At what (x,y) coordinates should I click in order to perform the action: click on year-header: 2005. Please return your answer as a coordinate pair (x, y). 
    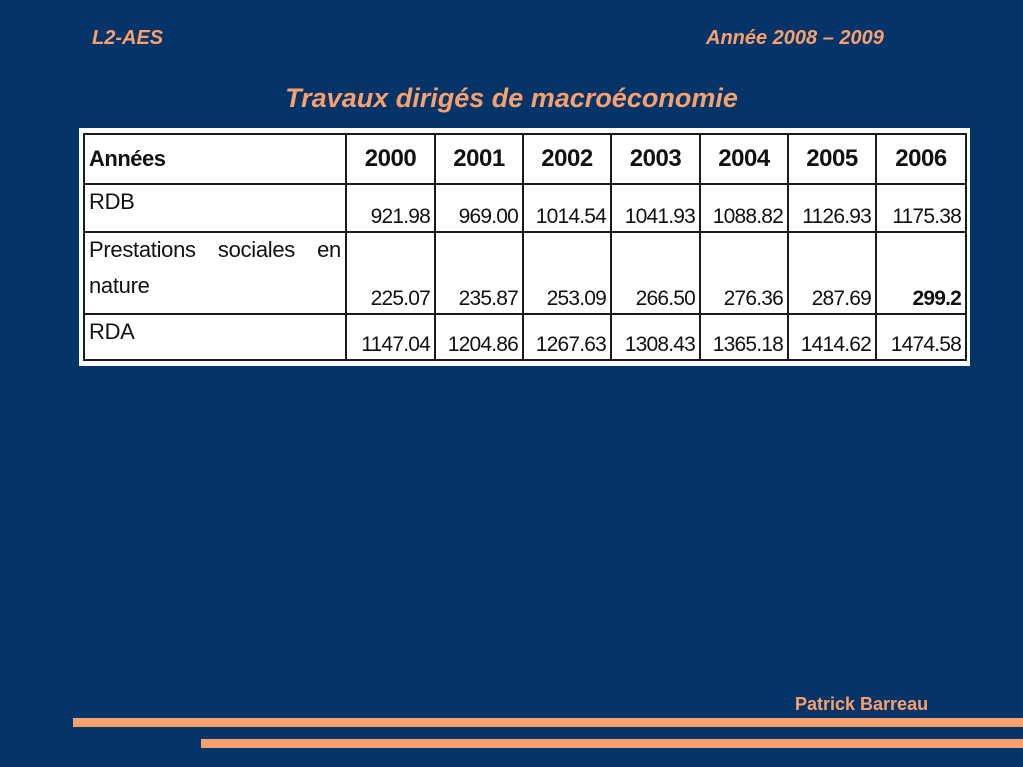
    Looking at the image, I should click on (832, 159).